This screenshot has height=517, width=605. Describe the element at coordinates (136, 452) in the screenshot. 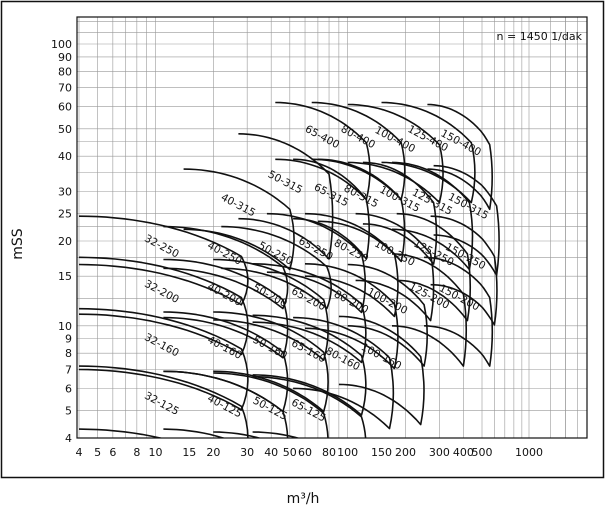

I see `x-tick-label: 8` at that location.